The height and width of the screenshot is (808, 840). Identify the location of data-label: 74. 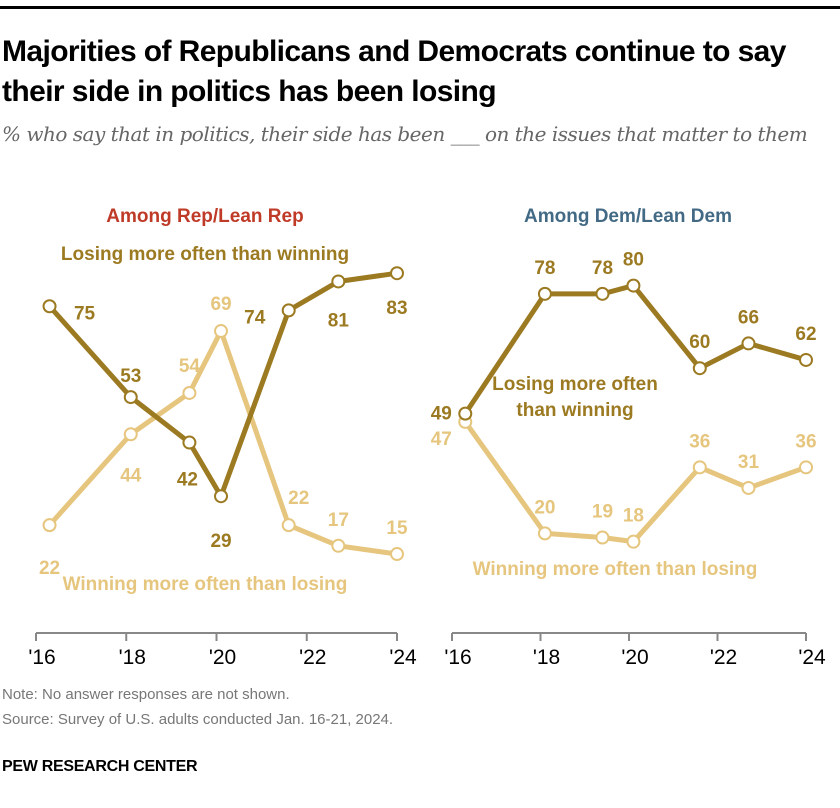
(255, 317).